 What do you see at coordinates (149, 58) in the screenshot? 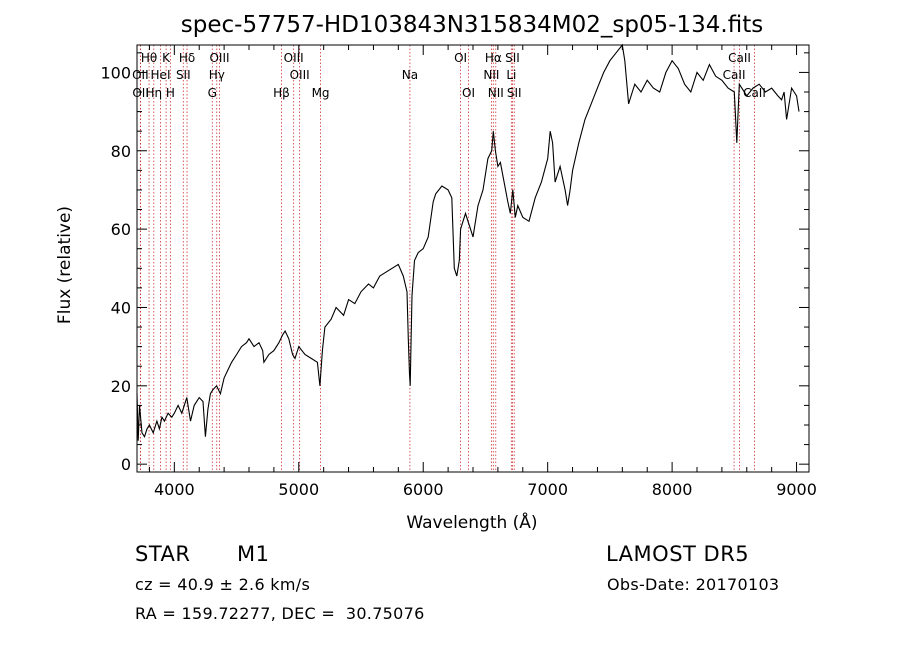
I see `spectral-line-label: Hθ` at bounding box center [149, 58].